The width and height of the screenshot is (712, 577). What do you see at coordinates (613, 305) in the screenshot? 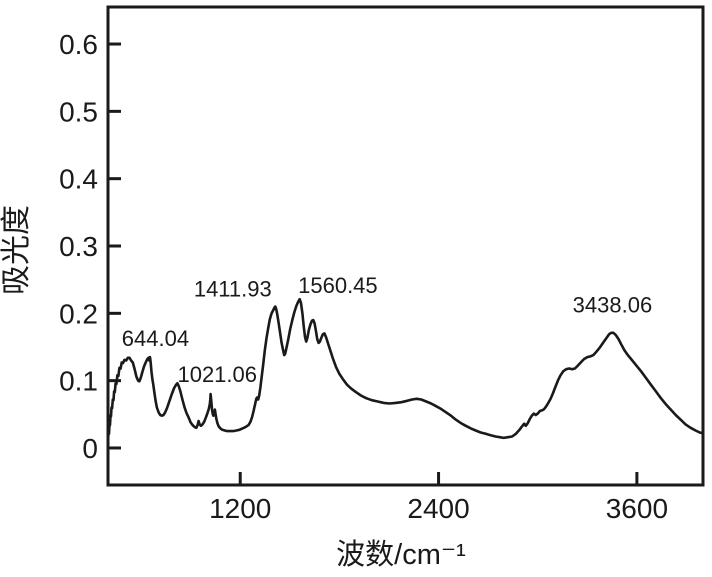
I see `peak-annotation: 3438.06` at bounding box center [613, 305].